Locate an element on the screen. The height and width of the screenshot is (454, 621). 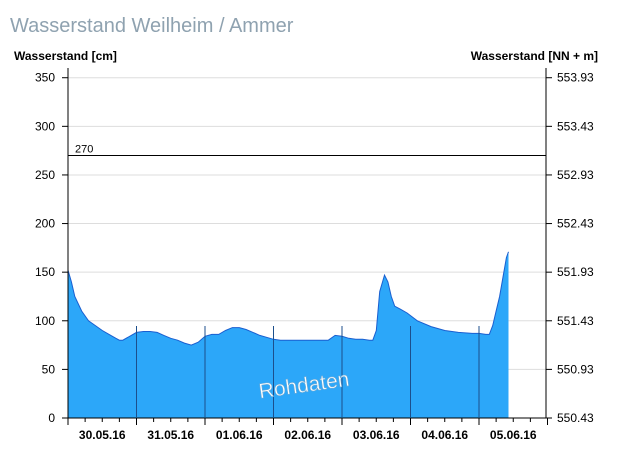
y-ticks-left: 0 50 100 150 200 250 300 350 is located at coordinates (51, 248).